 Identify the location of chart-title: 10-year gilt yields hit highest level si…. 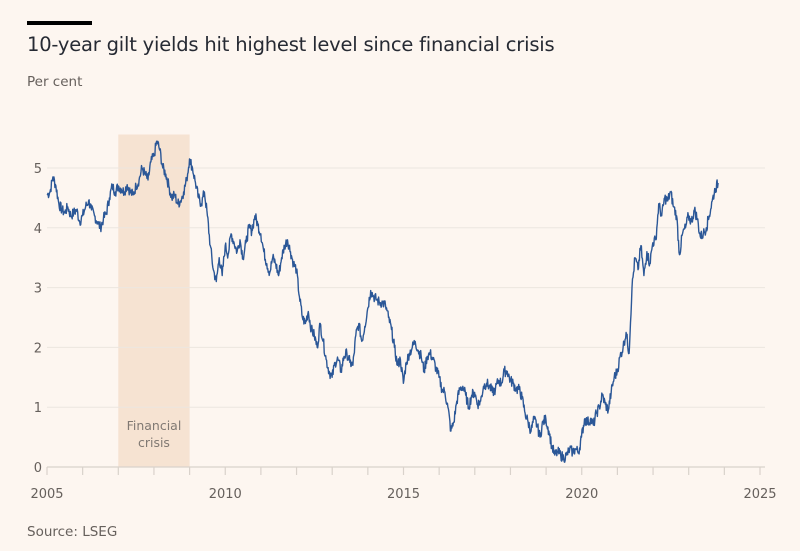
(291, 44).